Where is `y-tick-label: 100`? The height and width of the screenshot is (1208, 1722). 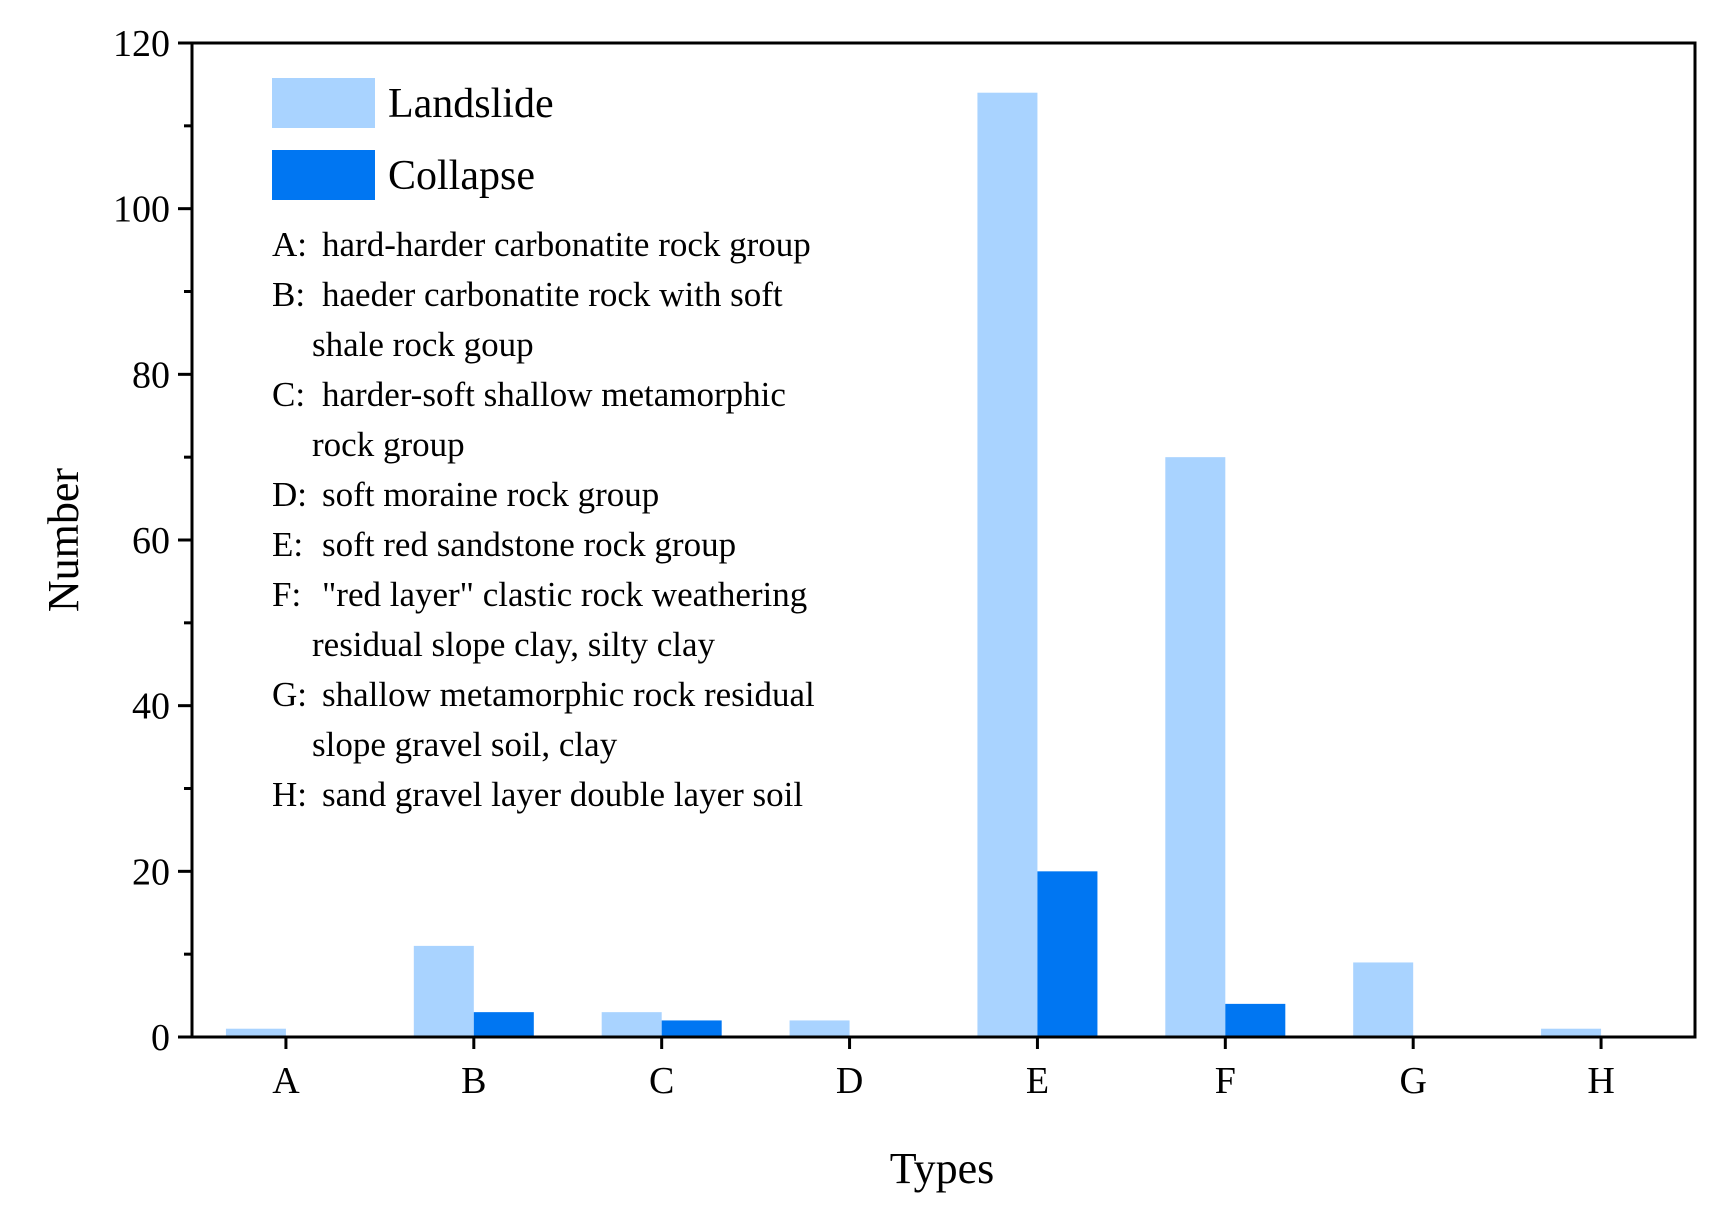 y-tick-label: 100 is located at coordinates (141, 210).